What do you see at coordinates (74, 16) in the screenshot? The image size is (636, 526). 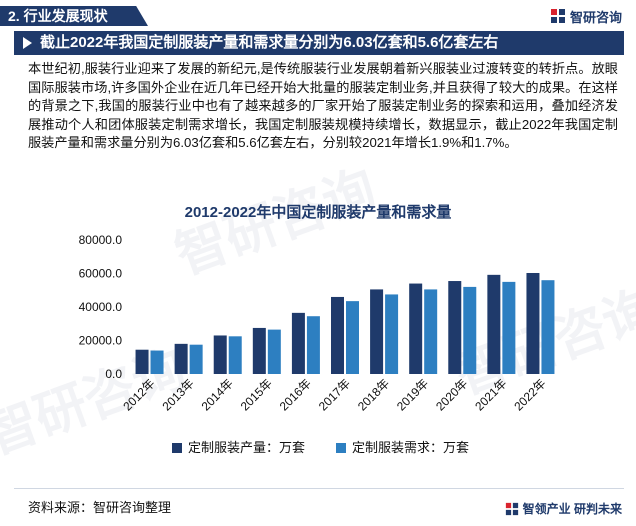 I see `section-label: 2. 行业发展现状` at bounding box center [74, 16].